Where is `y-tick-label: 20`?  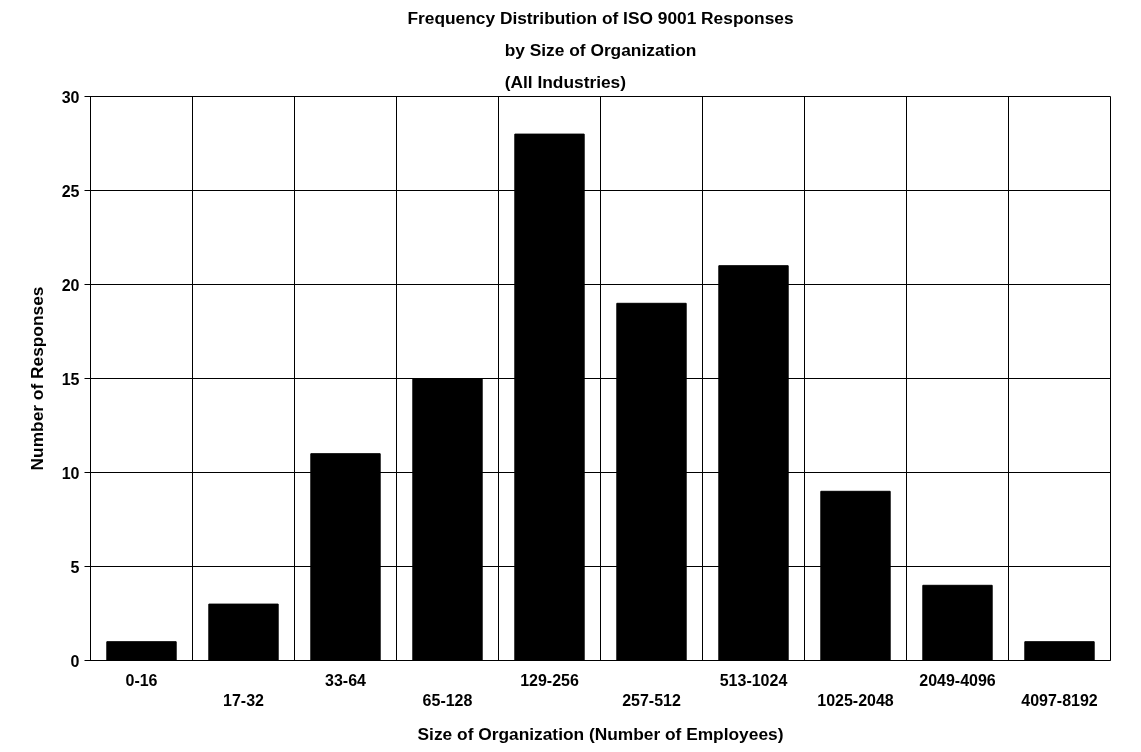 y-tick-label: 20 is located at coordinates (70, 285).